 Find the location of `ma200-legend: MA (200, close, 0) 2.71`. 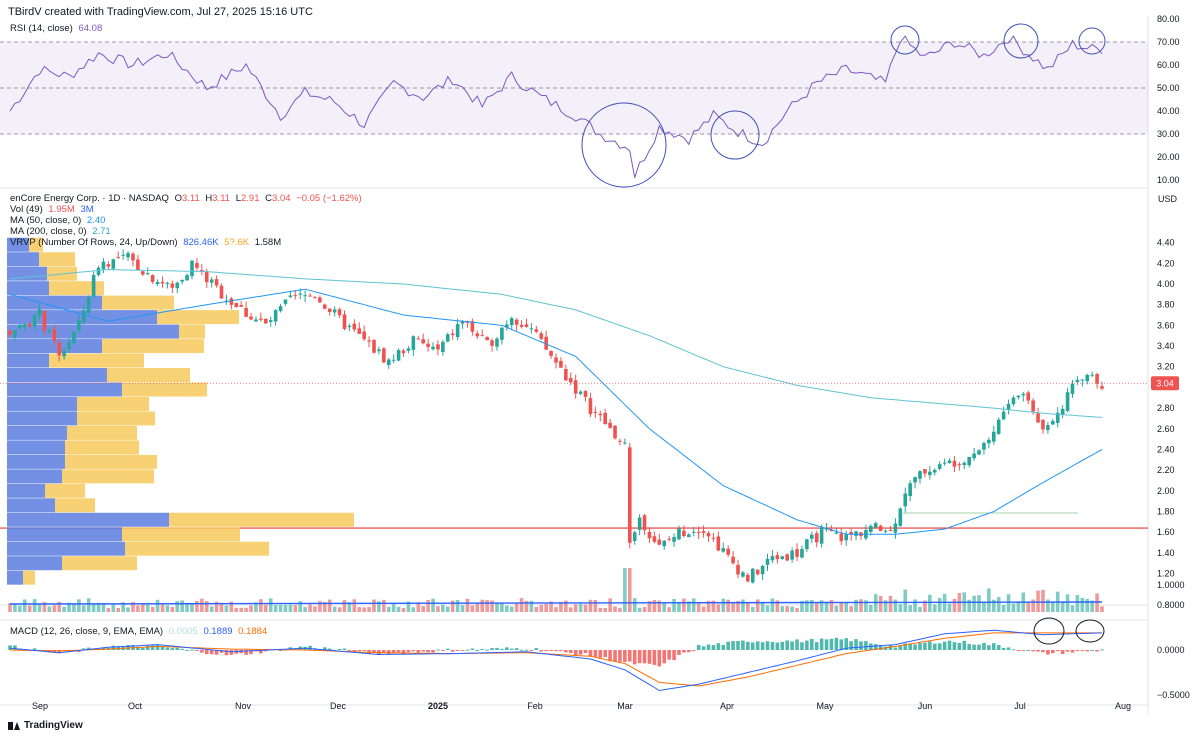

ma200-legend: MA (200, close, 0) 2.71 is located at coordinates (62, 231).